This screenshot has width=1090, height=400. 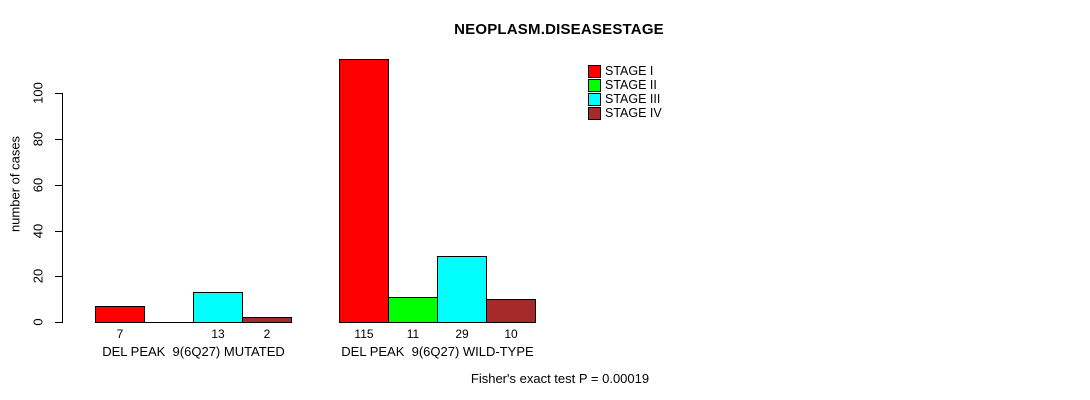 I want to click on y-axis-label: number of cases, so click(x=15, y=184).